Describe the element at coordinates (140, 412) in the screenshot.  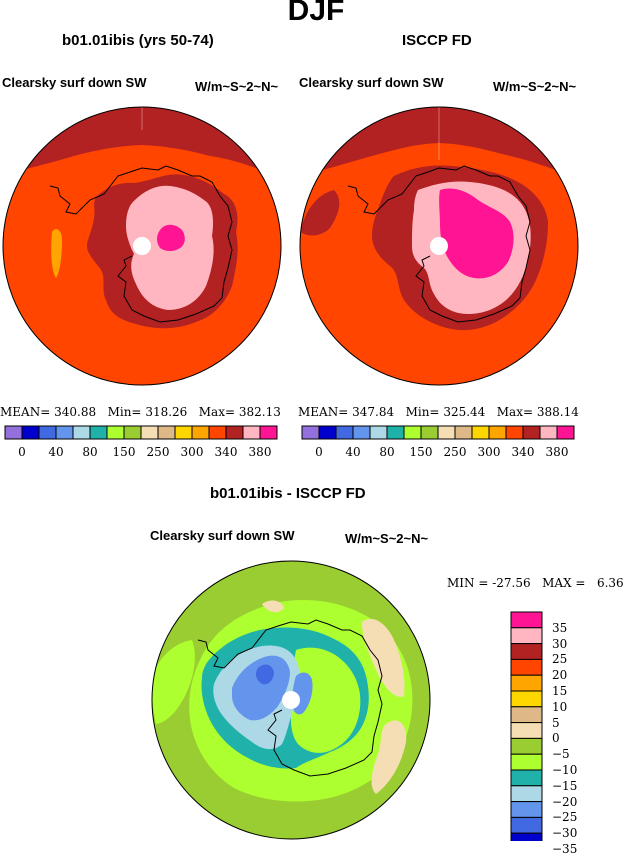
I see `panel-1-stats: MEAN= 340.88 Min= 318.26 Max= 382.13` at that location.